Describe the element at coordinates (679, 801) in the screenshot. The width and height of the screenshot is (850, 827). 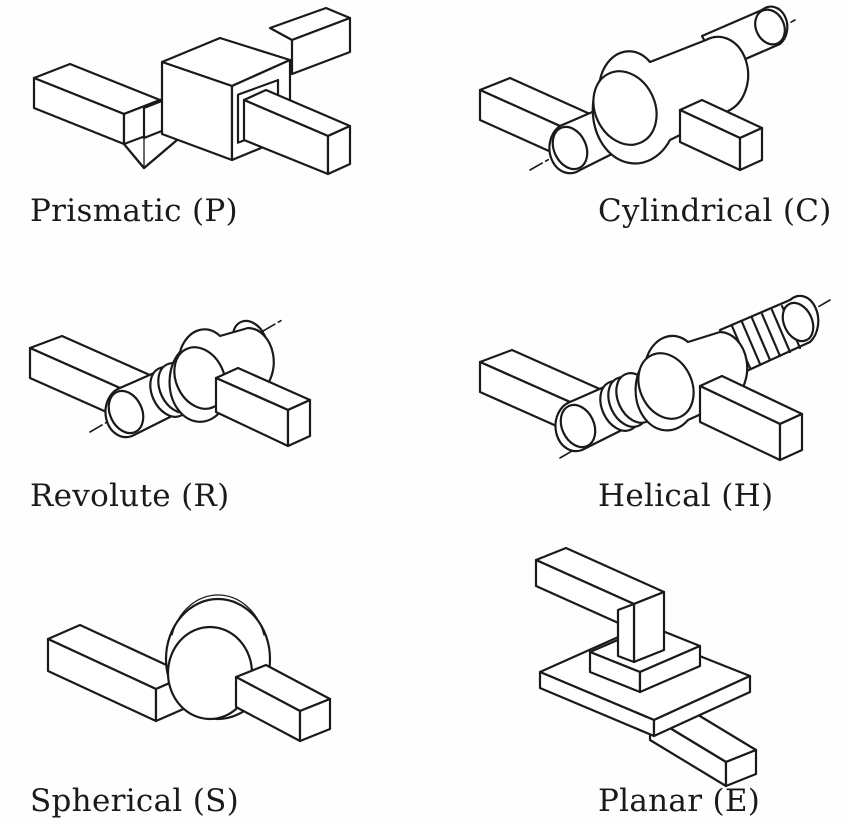
I see `planar-label: Planar (E)` at that location.